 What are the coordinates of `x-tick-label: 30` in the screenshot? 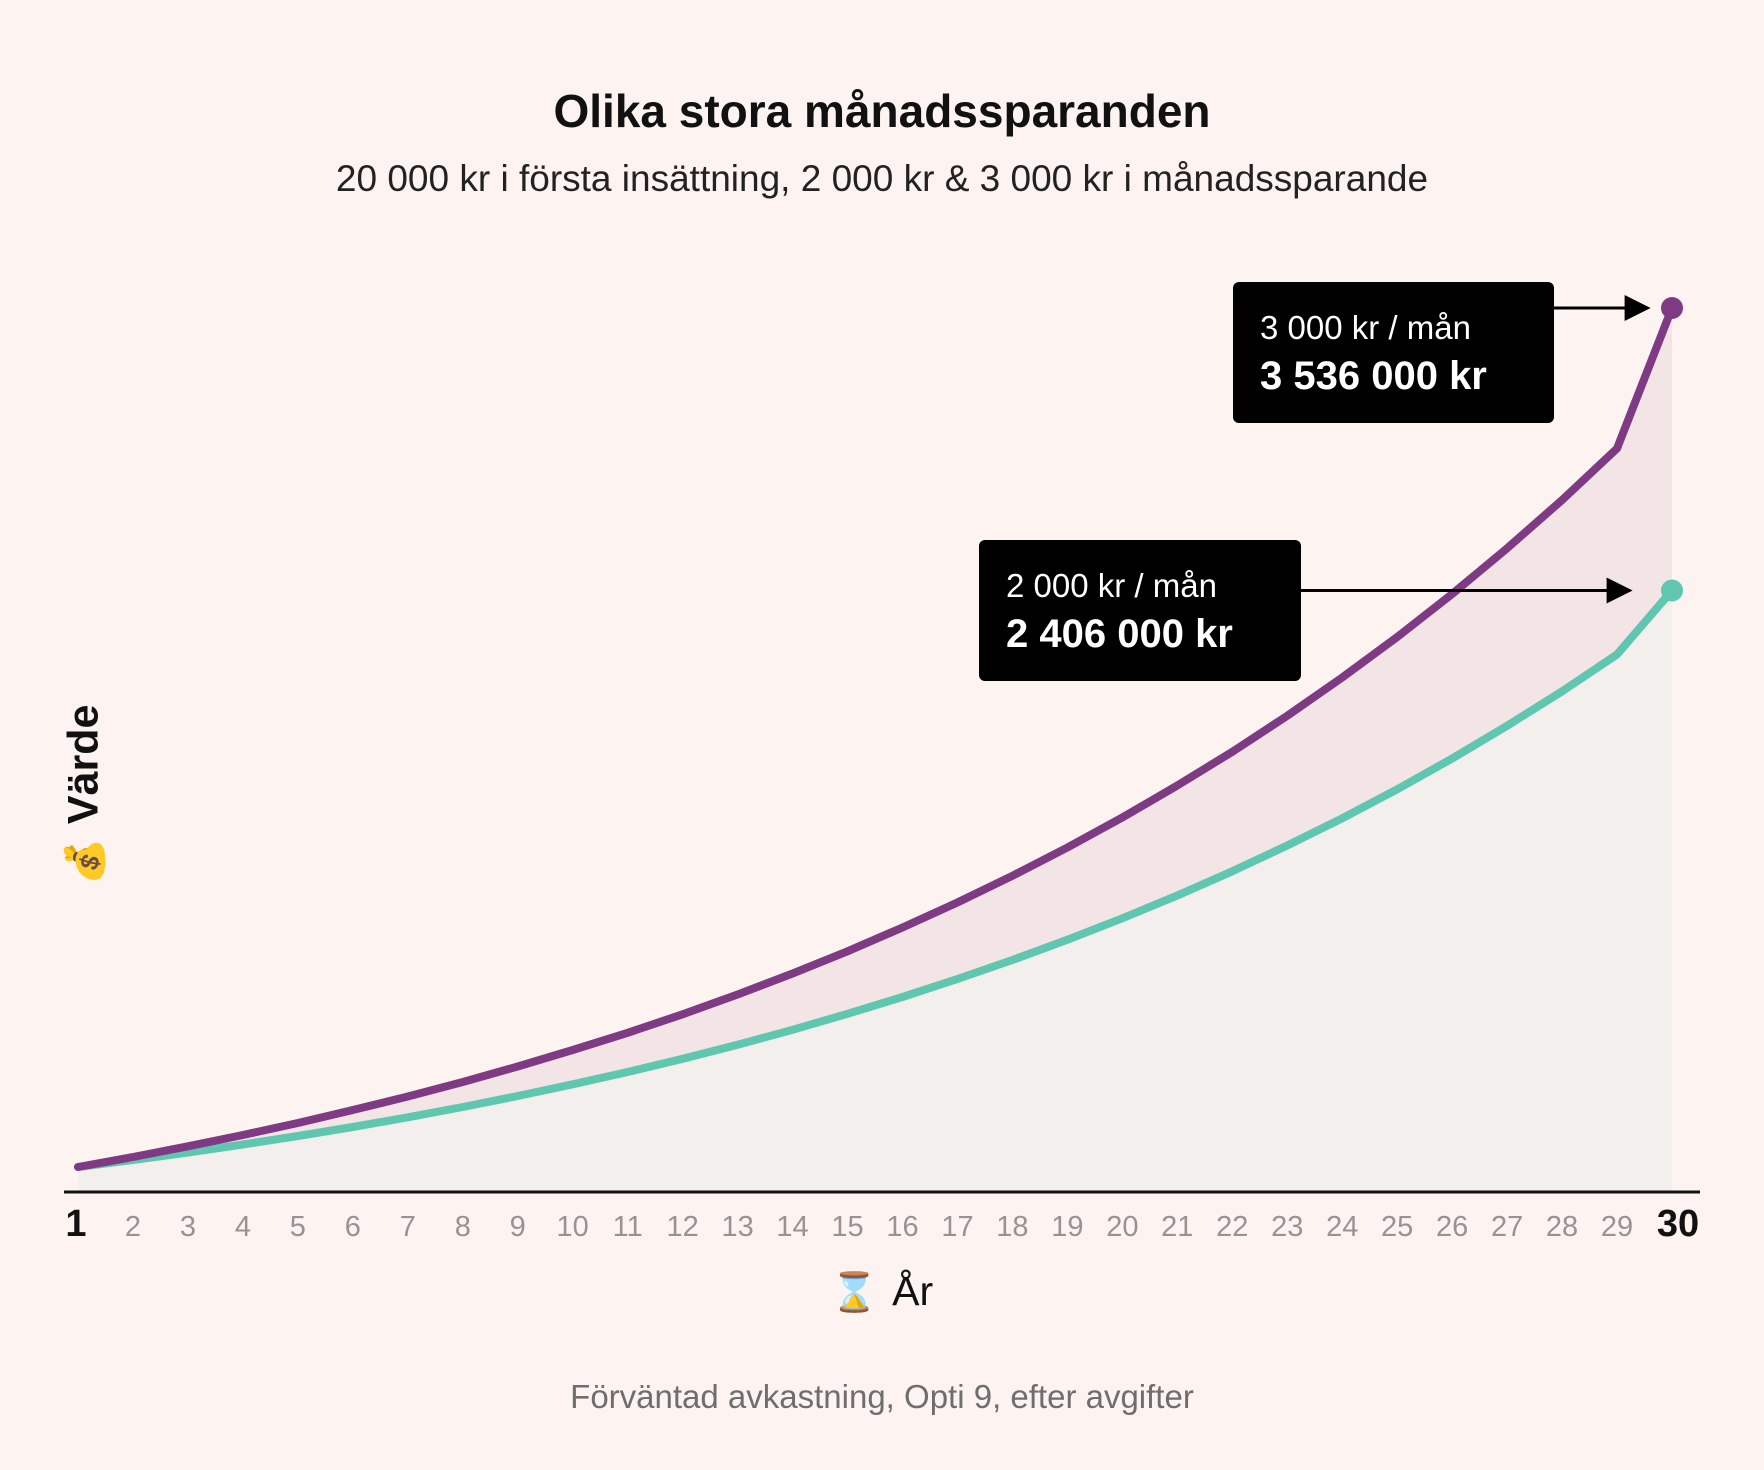 It's located at (1678, 1224).